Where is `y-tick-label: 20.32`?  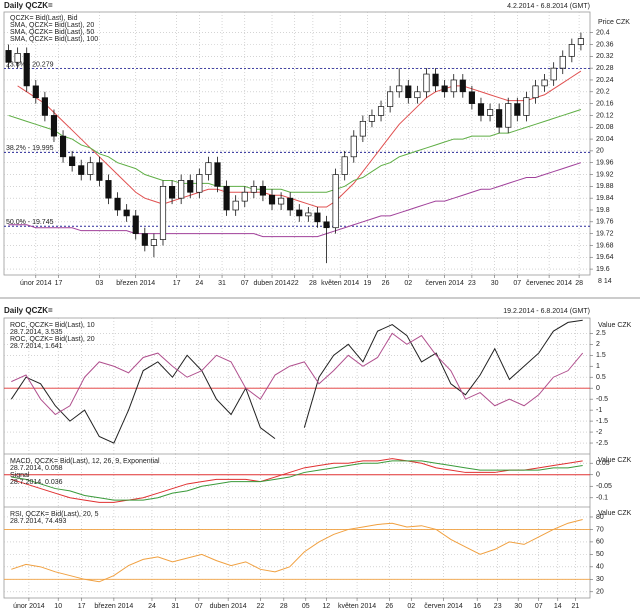 y-tick-label: 20.32 is located at coordinates (605, 56).